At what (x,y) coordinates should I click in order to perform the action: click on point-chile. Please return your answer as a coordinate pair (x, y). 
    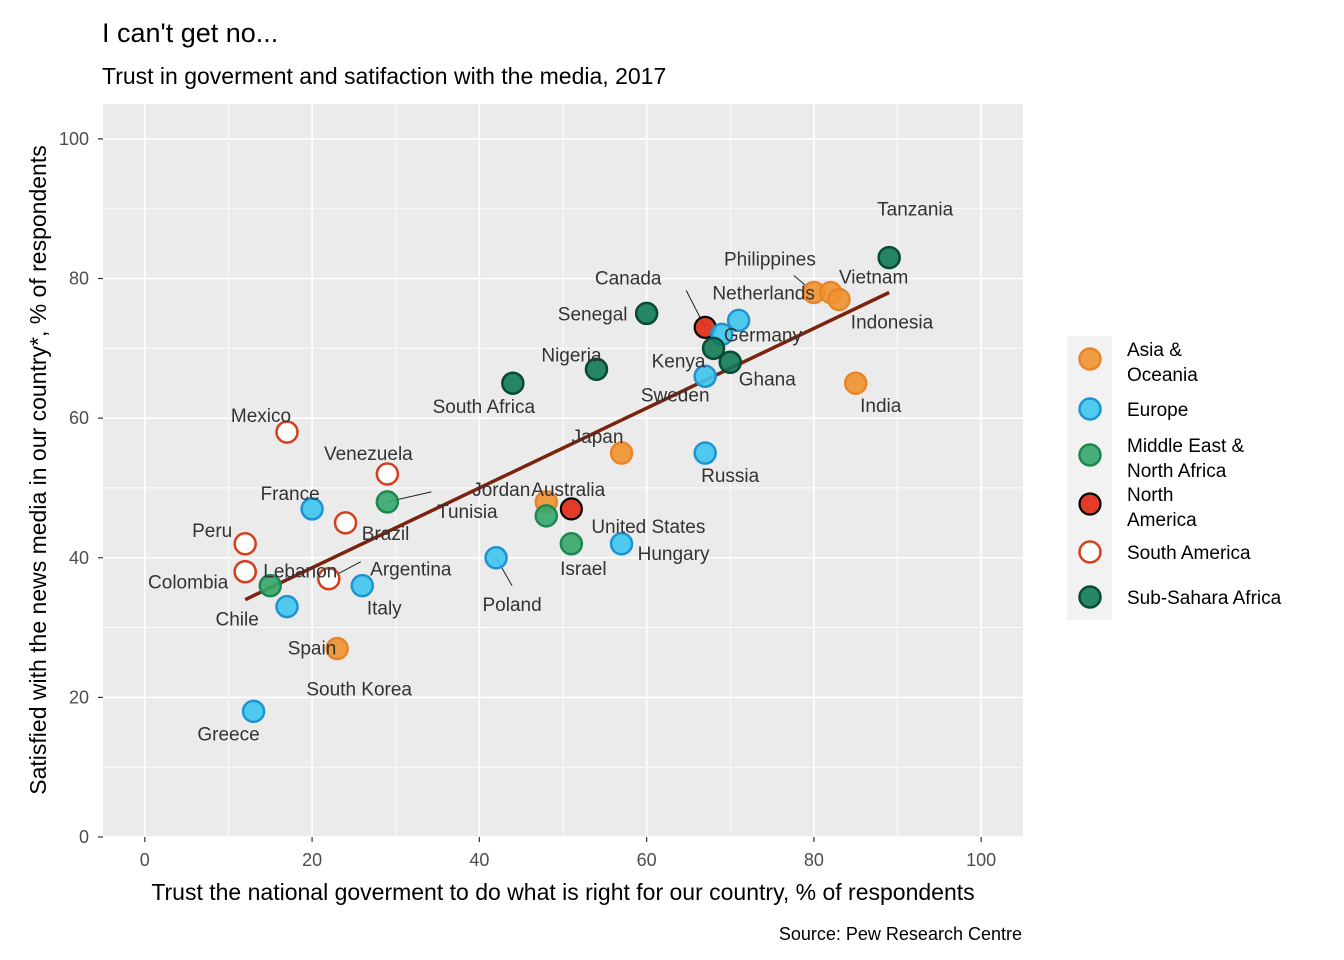
    Looking at the image, I should click on (245, 571).